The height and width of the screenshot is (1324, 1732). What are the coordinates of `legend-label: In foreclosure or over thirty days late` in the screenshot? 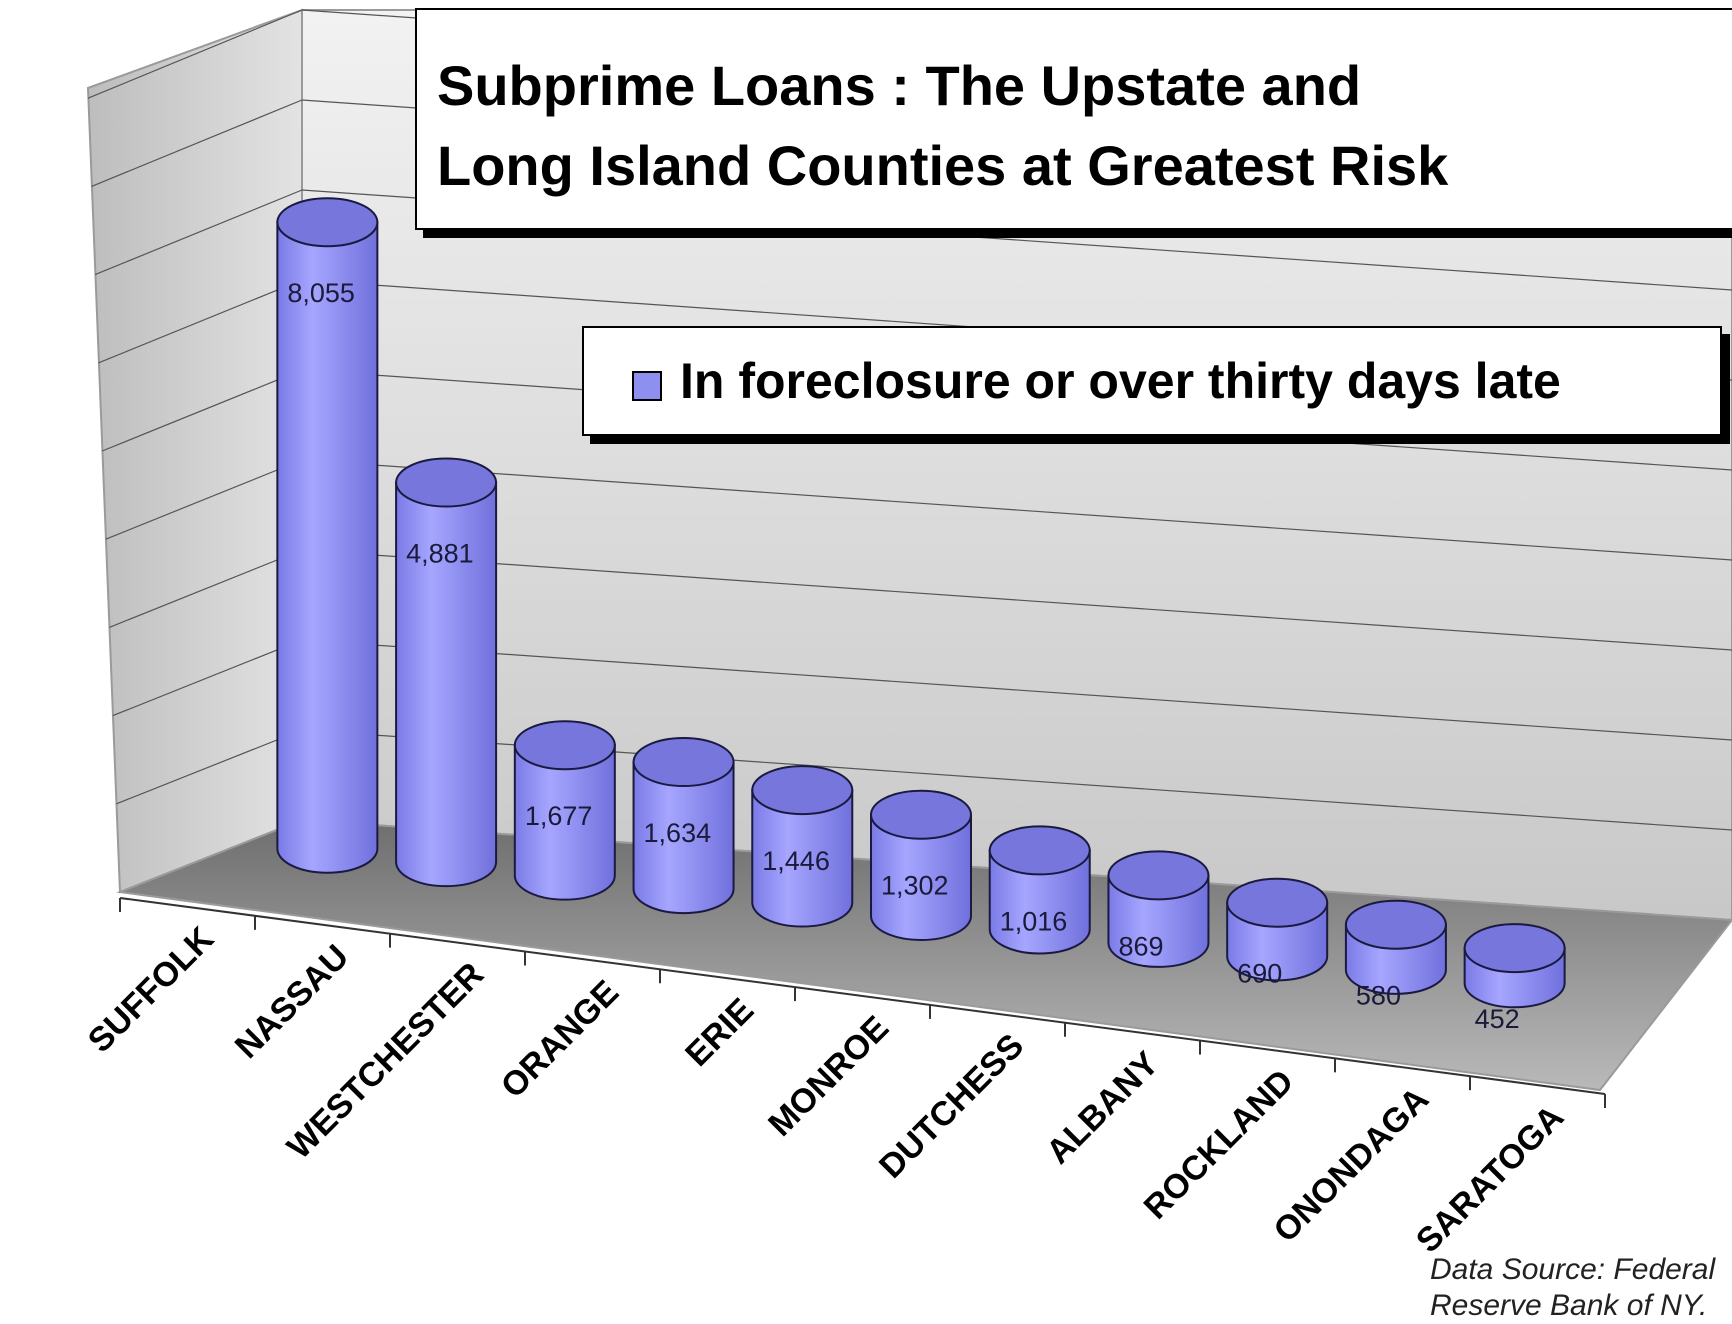 It's located at (1120, 381).